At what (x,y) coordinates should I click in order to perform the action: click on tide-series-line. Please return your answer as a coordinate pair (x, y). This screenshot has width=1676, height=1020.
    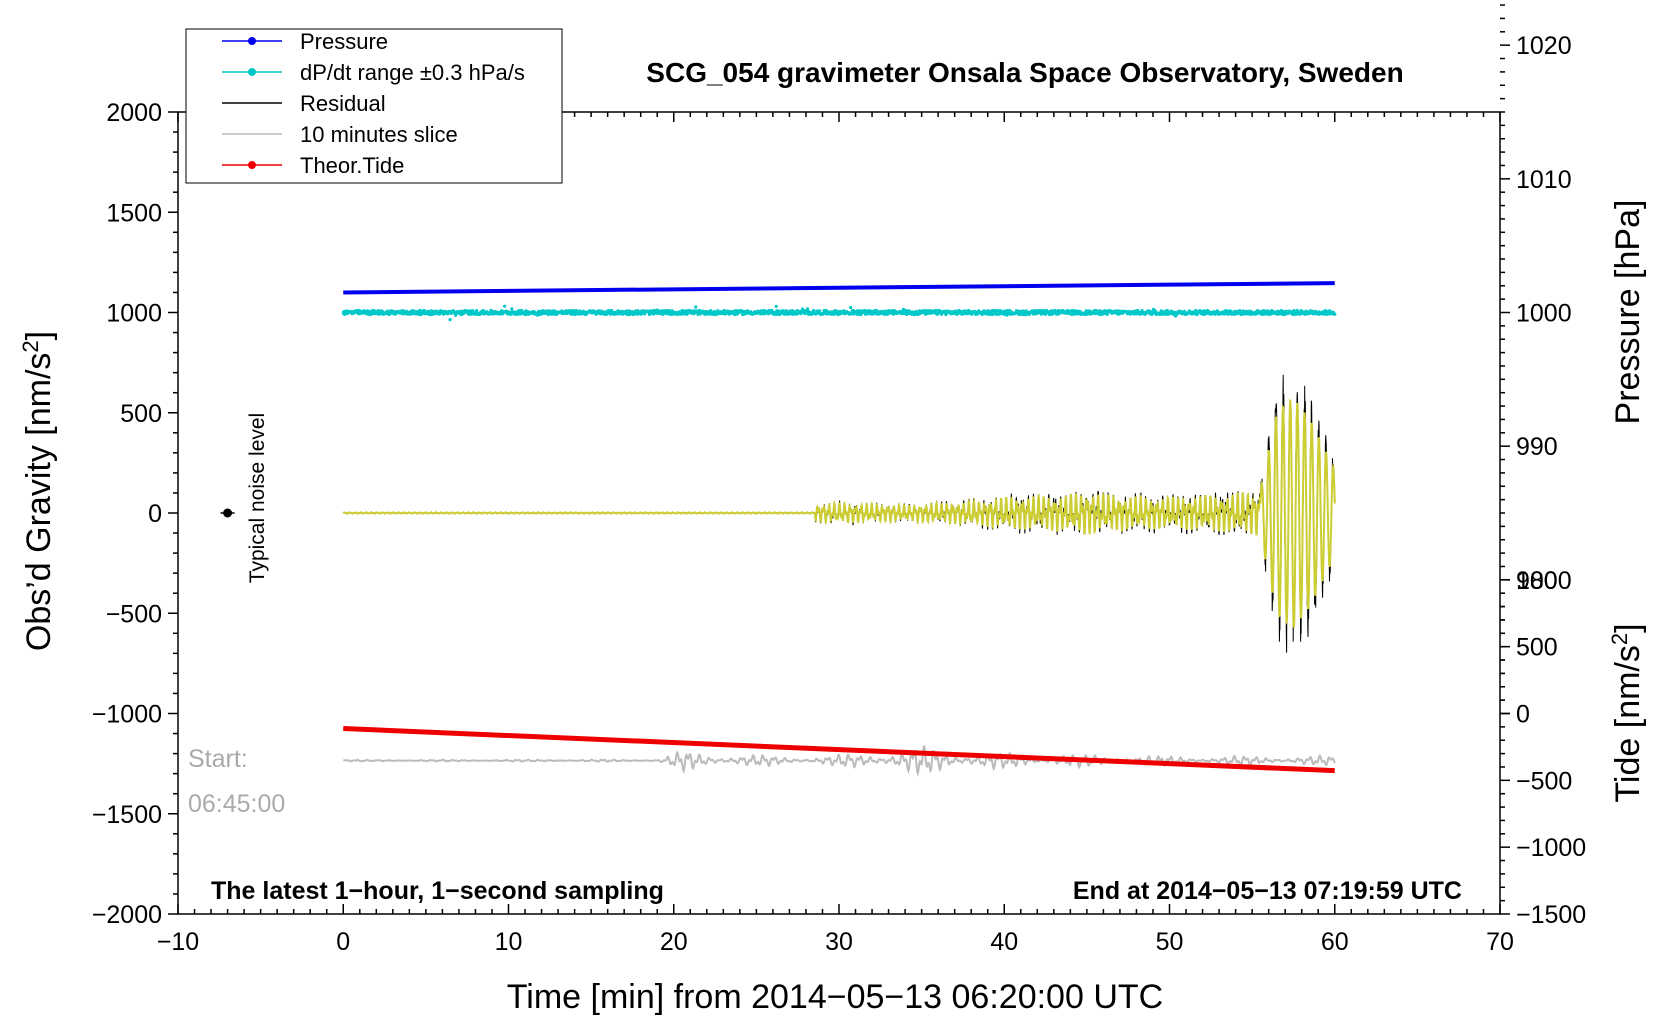
    Looking at the image, I should click on (839, 750).